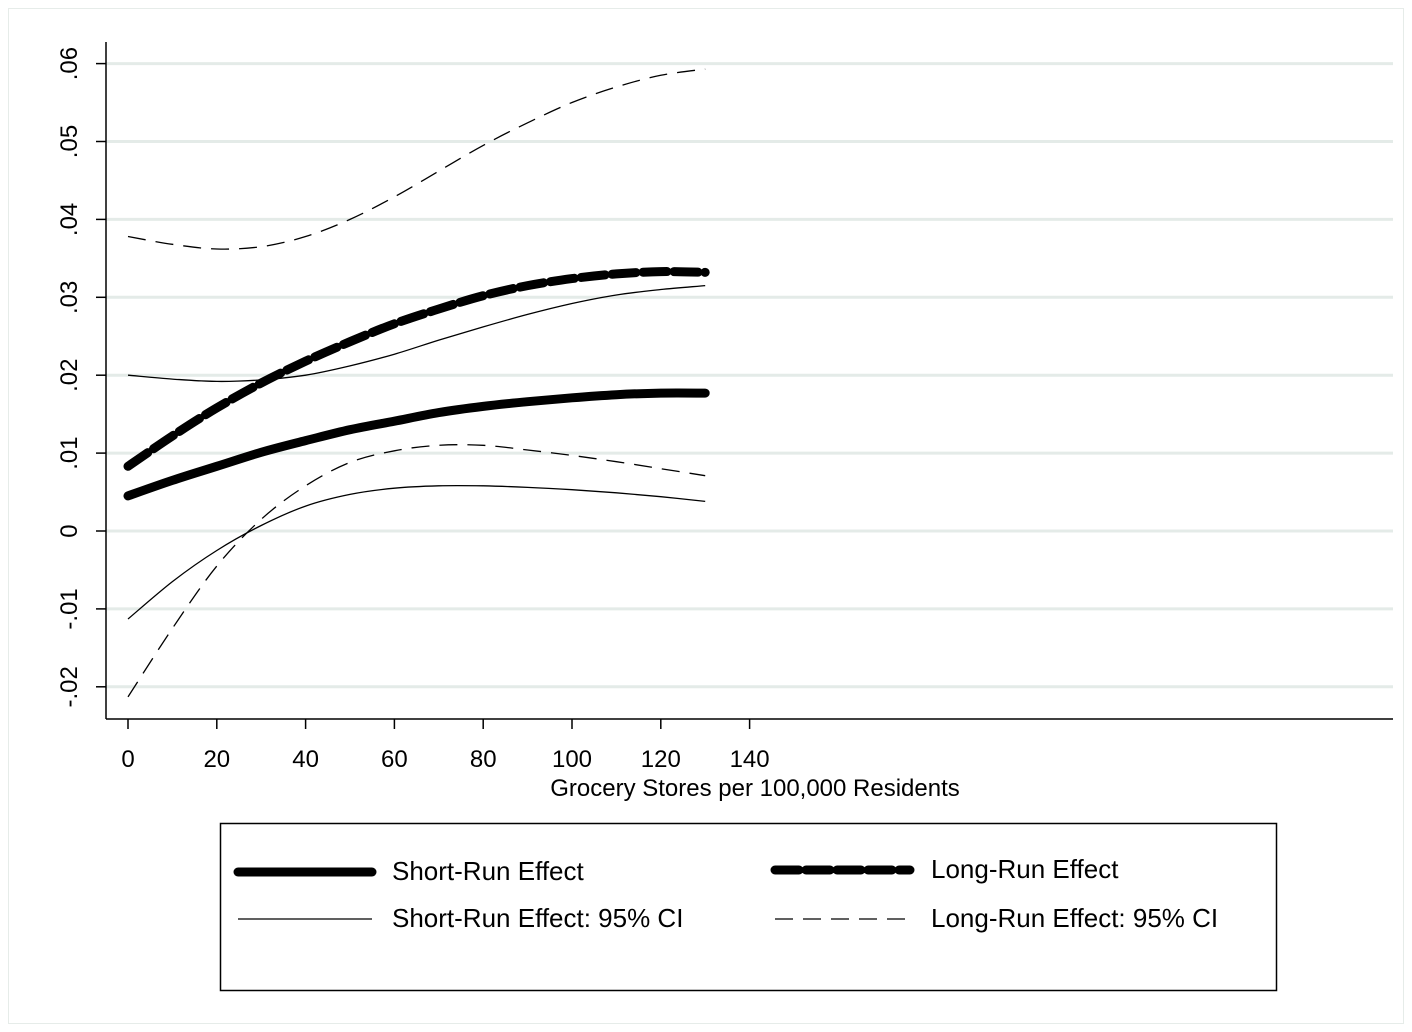 The height and width of the screenshot is (1032, 1412). What do you see at coordinates (69, 452) in the screenshot?
I see `y-tick-label: .01` at bounding box center [69, 452].